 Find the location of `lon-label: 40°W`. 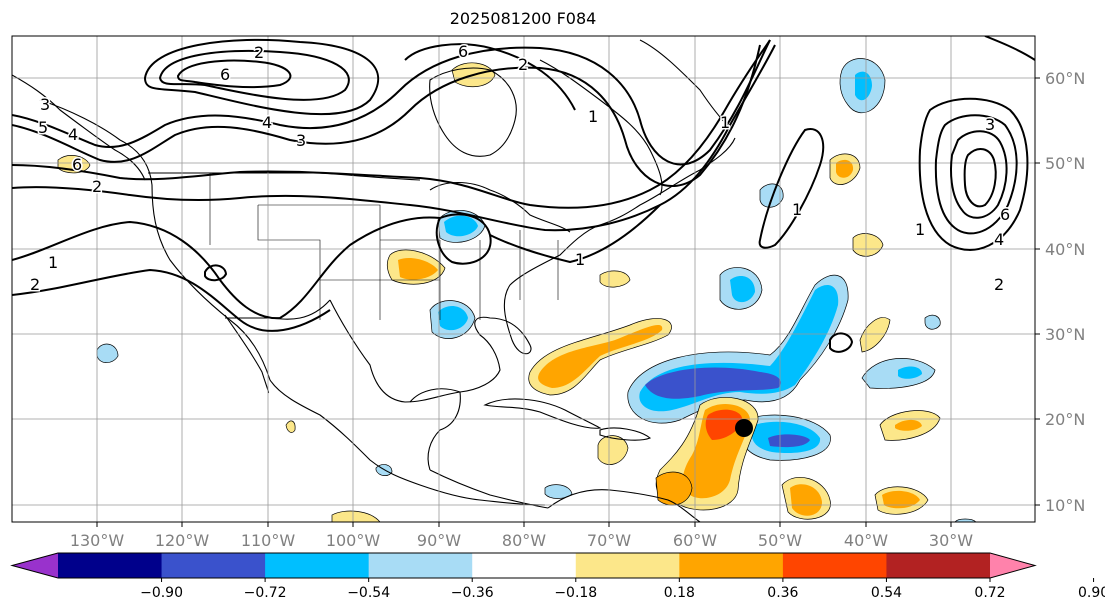

lon-label: 40°W is located at coordinates (866, 540).